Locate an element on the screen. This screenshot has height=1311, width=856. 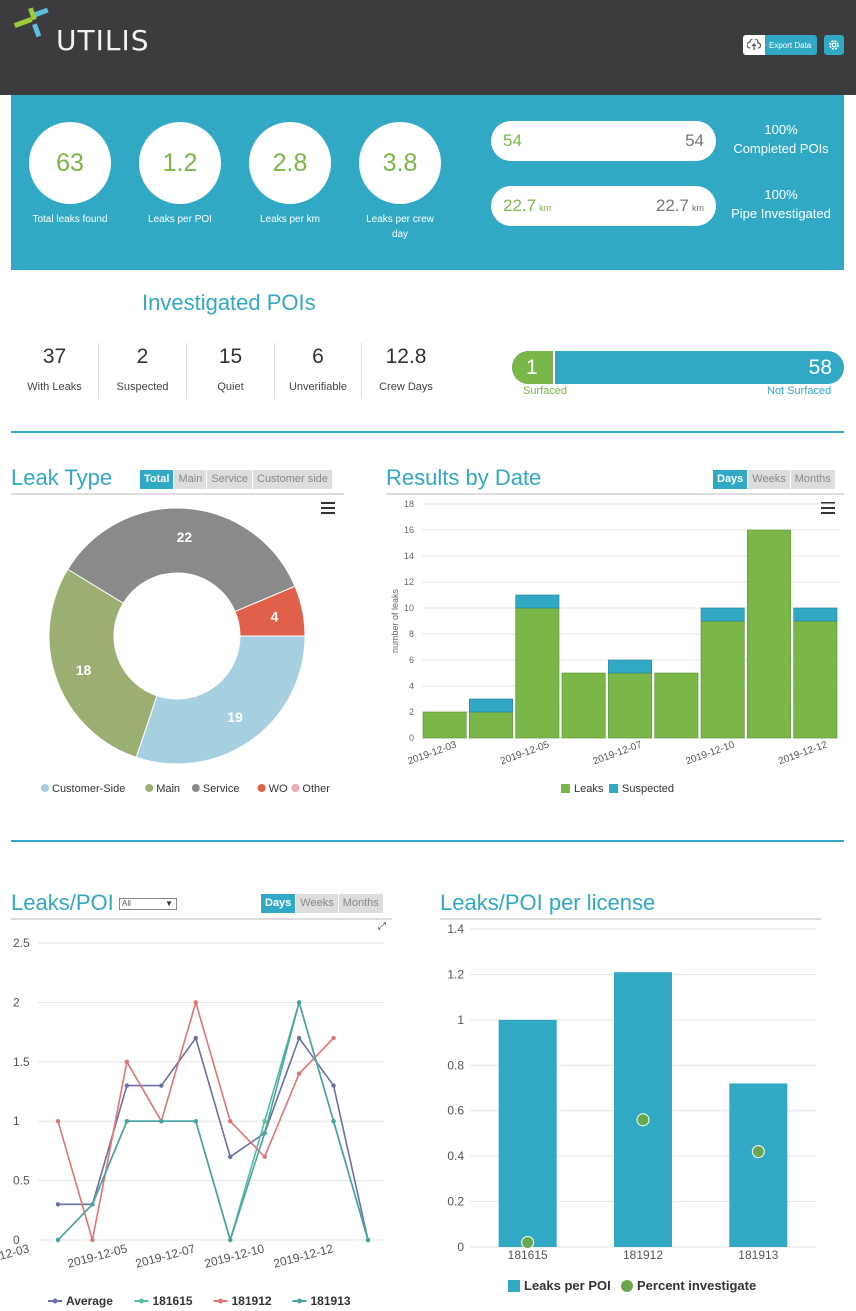
kpi-leaks-per-km: 2.8 Leaks per km is located at coordinates (290, 174).